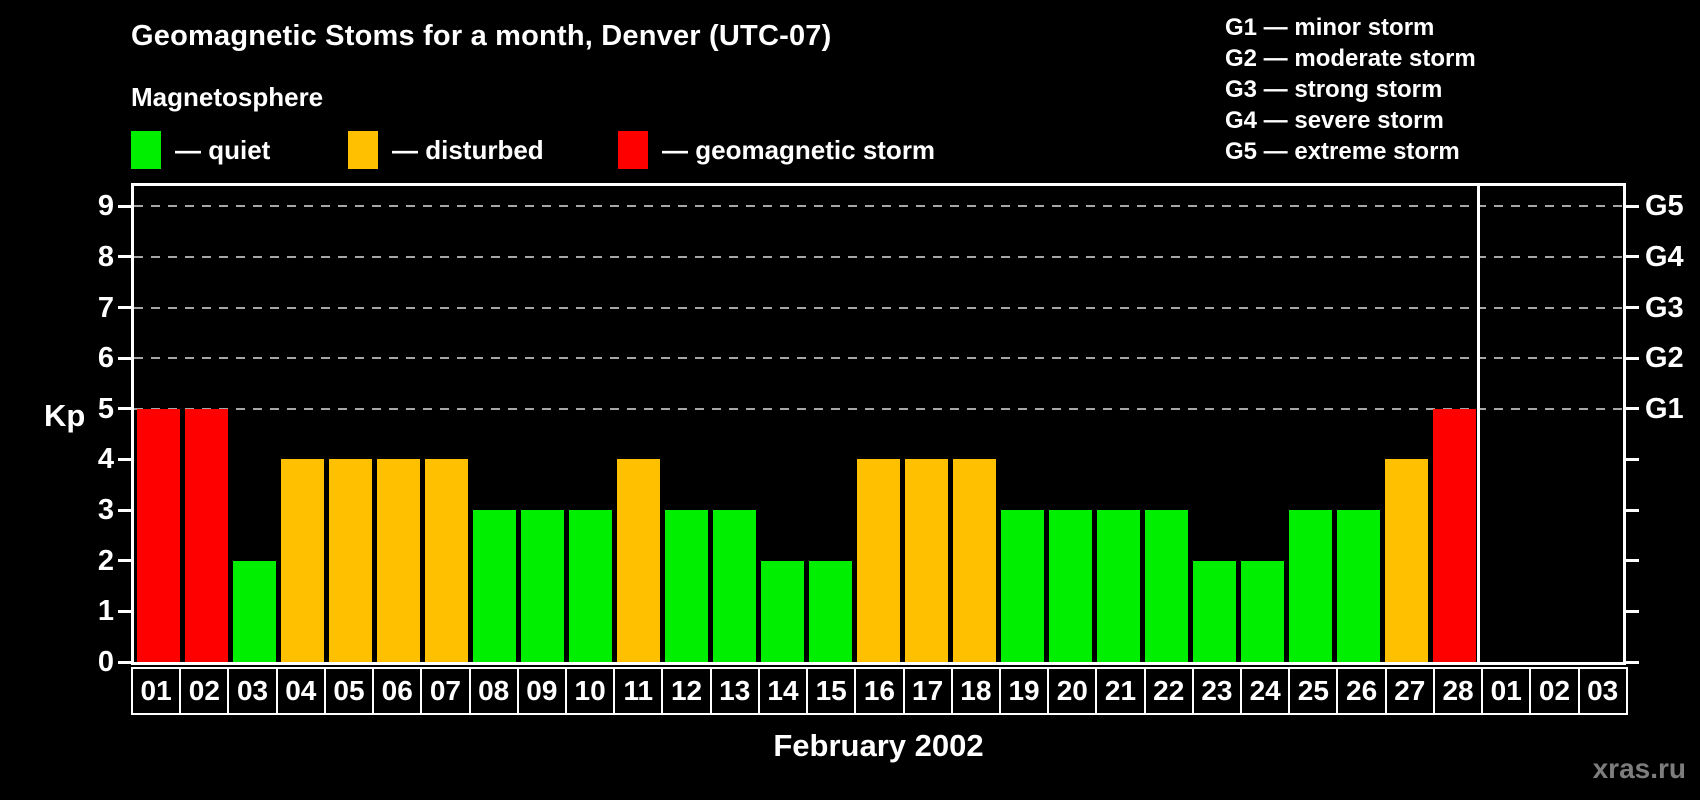 Image resolution: width=1700 pixels, height=800 pixels. Describe the element at coordinates (105, 206) in the screenshot. I see `y-axis-label-9: 9` at that location.